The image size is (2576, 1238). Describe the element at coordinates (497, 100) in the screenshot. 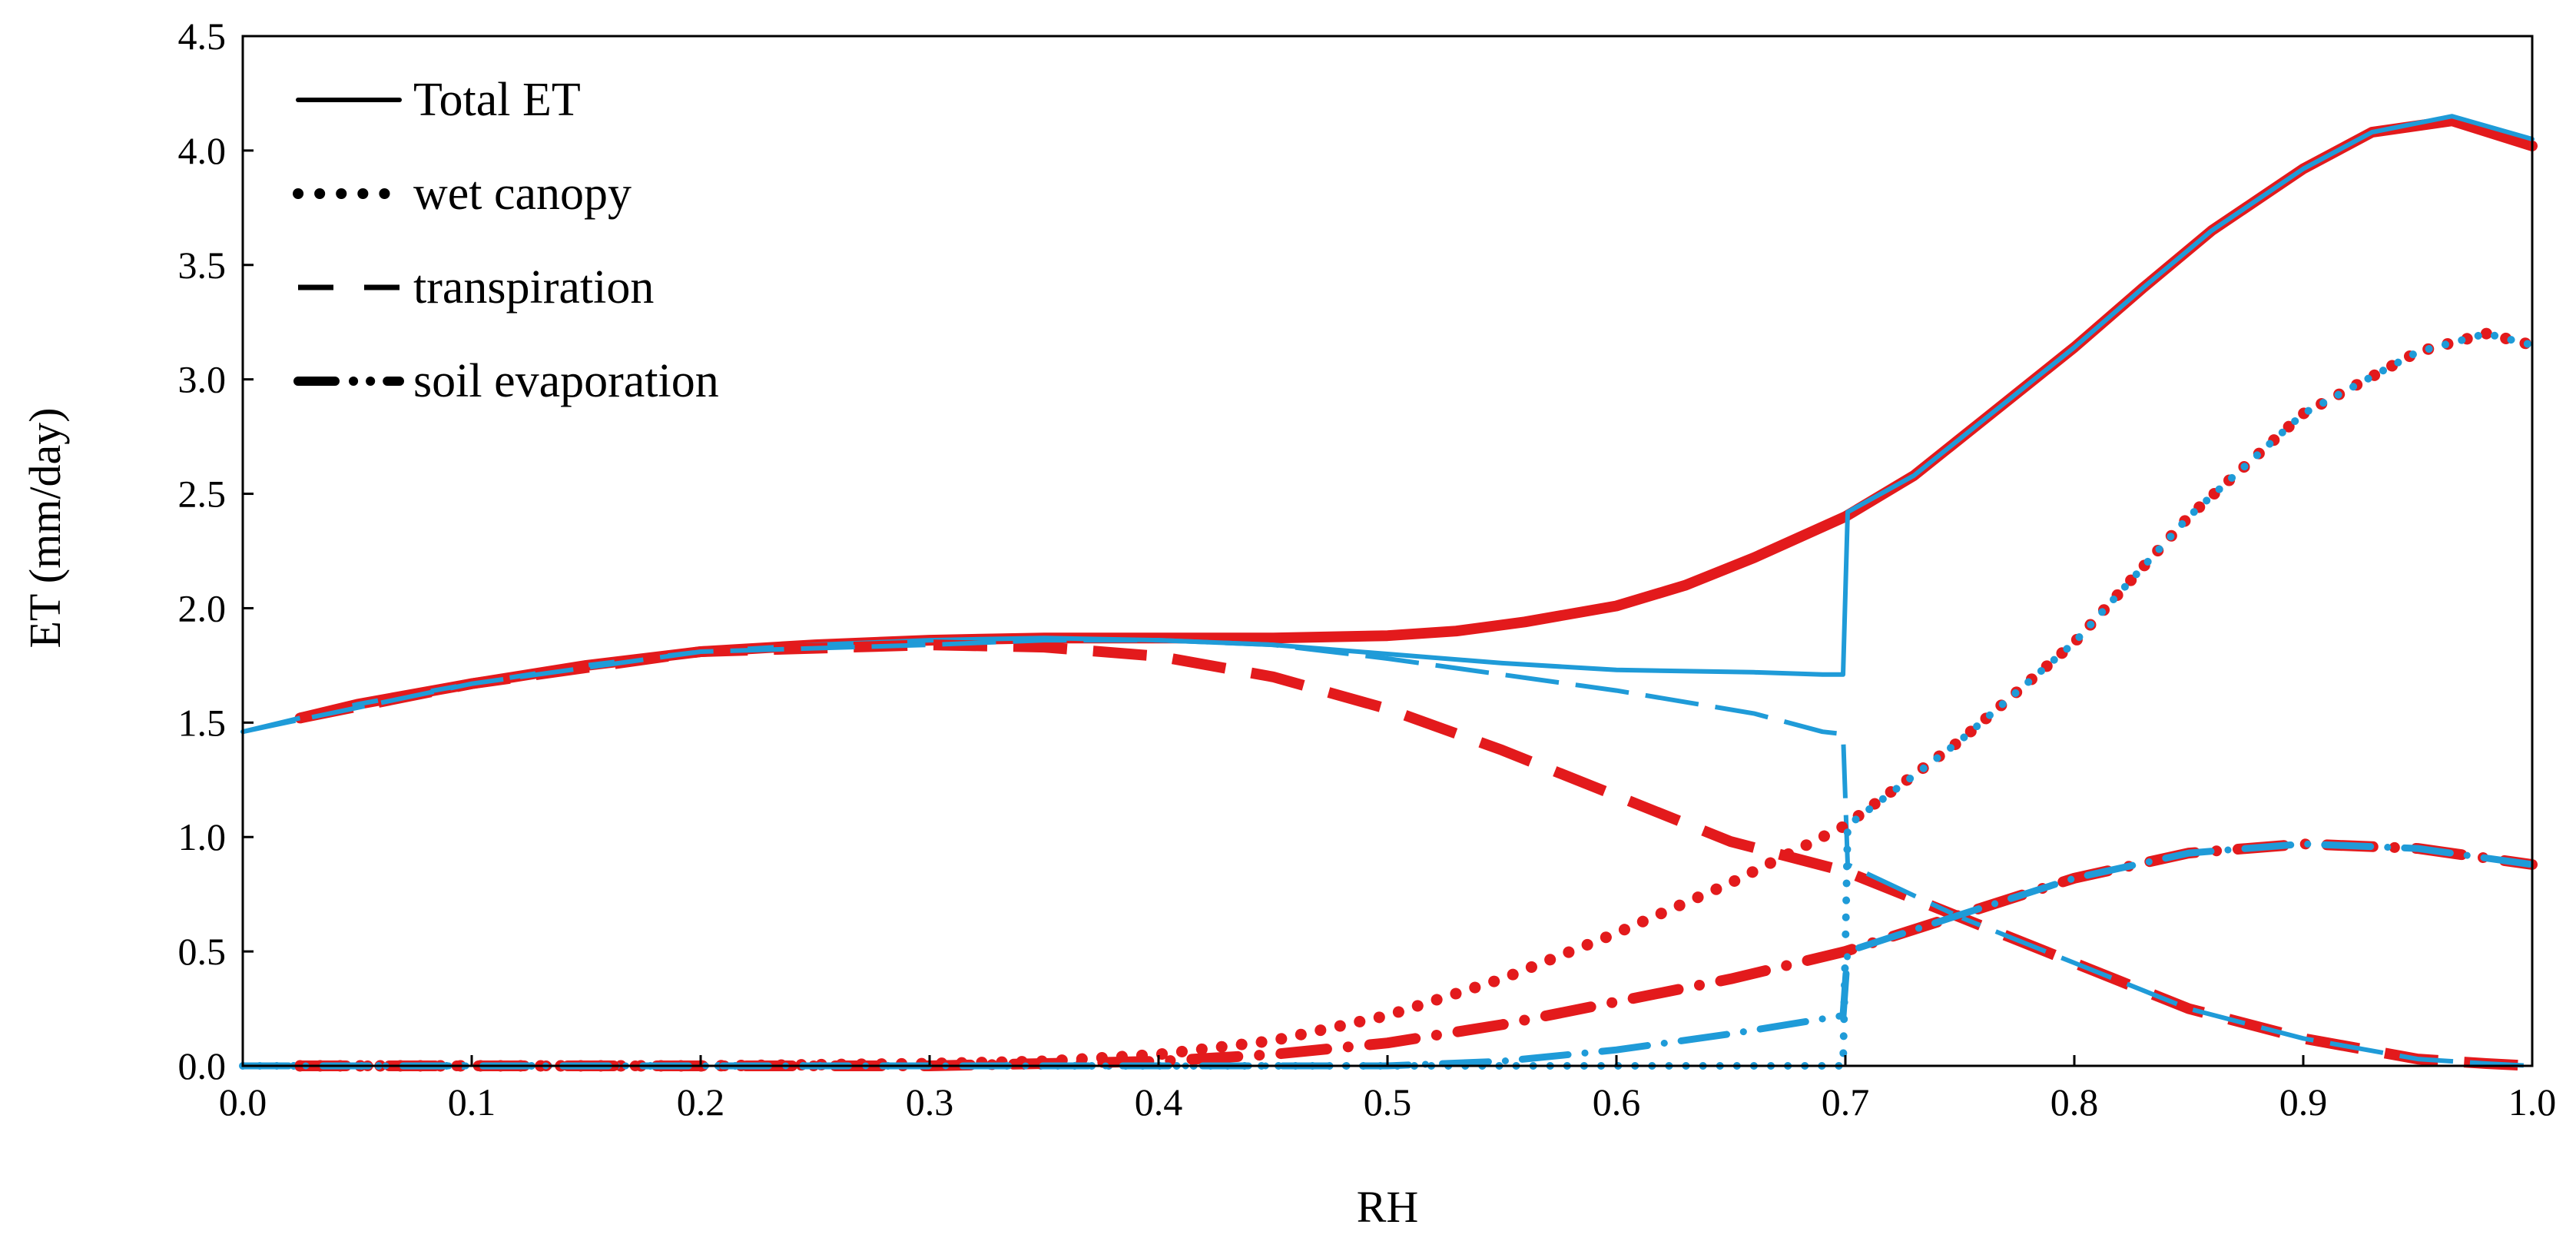

I see `legend-label: Total ET` at that location.